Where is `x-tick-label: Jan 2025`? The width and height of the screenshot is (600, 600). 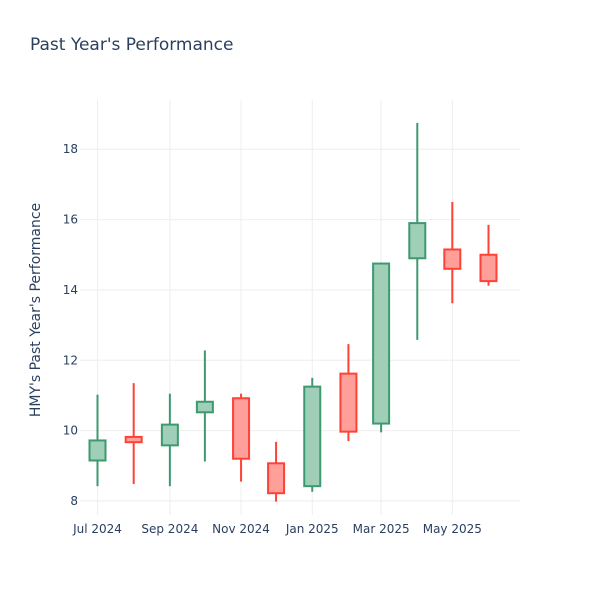 x-tick-label: Jan 2025 is located at coordinates (312, 529).